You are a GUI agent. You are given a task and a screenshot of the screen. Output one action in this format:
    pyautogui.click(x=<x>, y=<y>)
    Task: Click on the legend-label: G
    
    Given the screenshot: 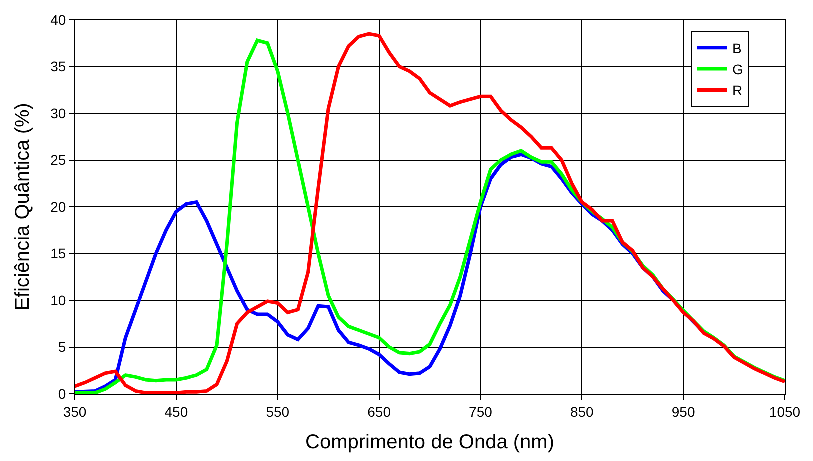 What is the action you would take?
    pyautogui.click(x=738, y=69)
    